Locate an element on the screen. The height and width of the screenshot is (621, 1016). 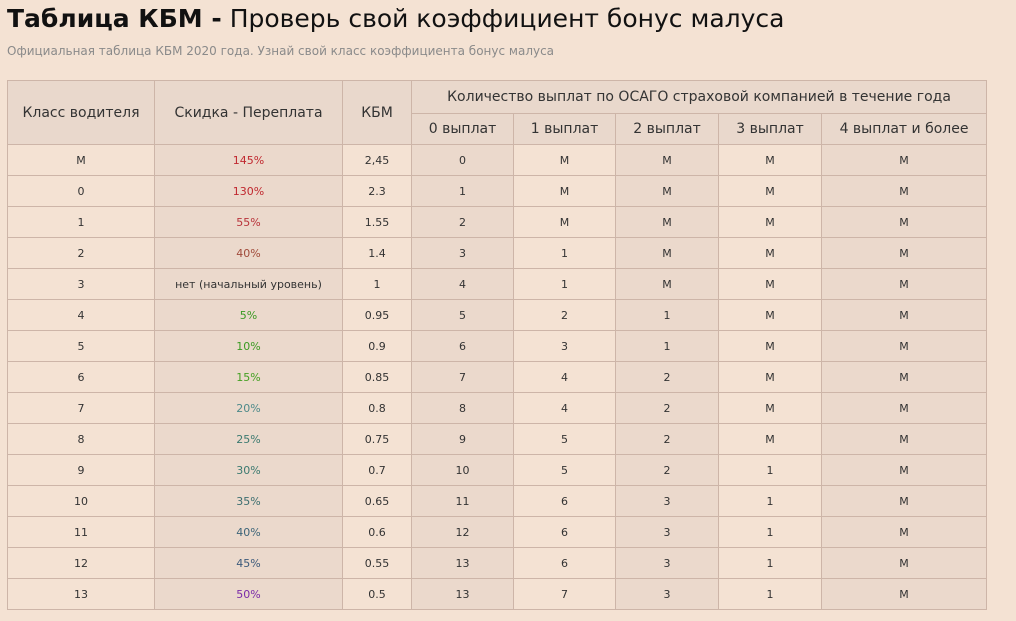
cell-discount: 55% is located at coordinates (248, 222).